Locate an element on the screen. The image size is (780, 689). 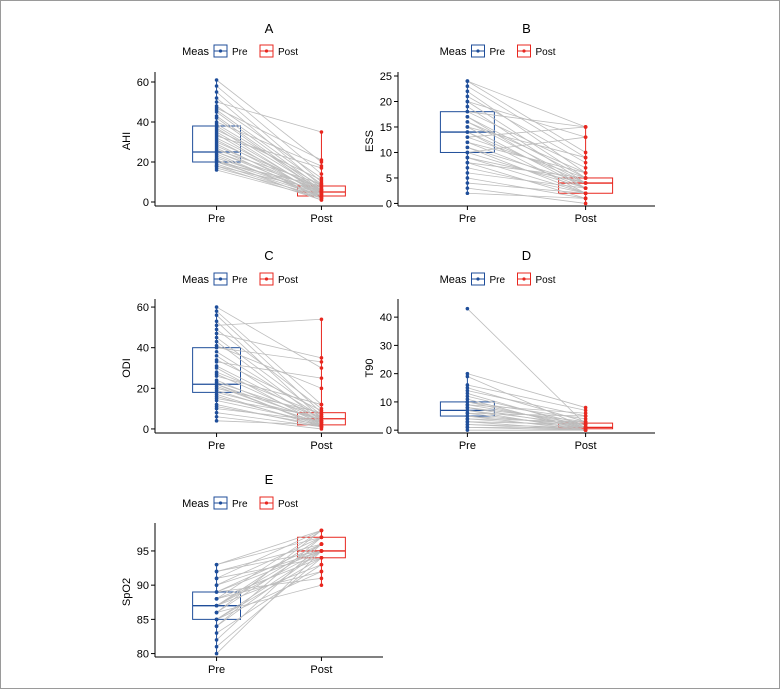
legend-label-pre: Pre is located at coordinates (498, 280).